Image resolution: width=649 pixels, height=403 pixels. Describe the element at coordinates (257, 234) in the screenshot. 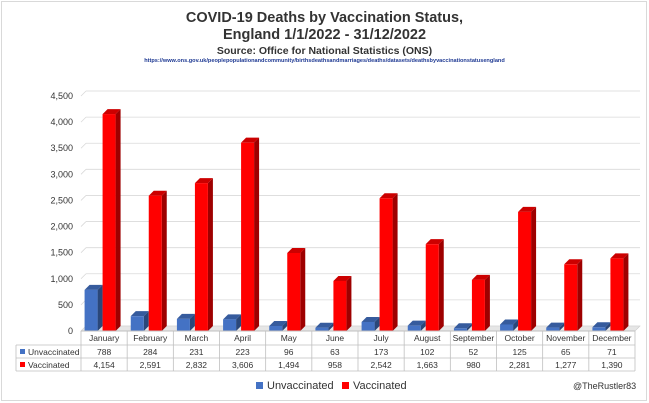

I see `bar-vaccinated-april-side` at that location.